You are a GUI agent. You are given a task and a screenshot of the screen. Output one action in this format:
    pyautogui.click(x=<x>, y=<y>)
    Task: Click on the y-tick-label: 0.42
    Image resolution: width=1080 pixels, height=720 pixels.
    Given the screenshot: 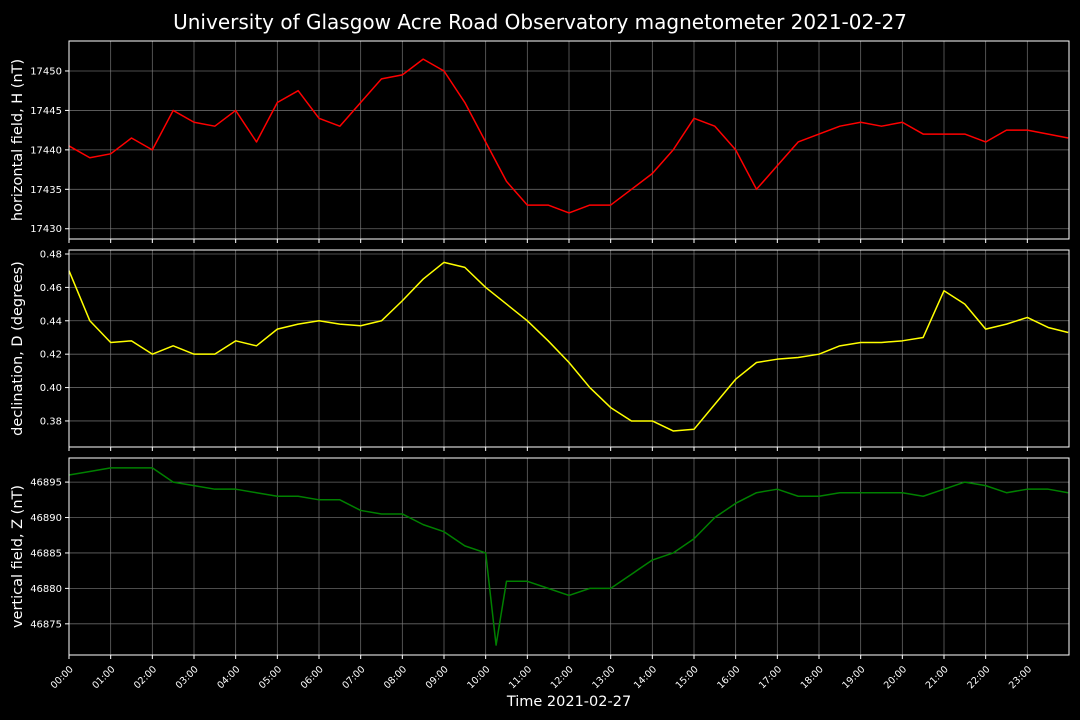 What is the action you would take?
    pyautogui.click(x=51, y=355)
    